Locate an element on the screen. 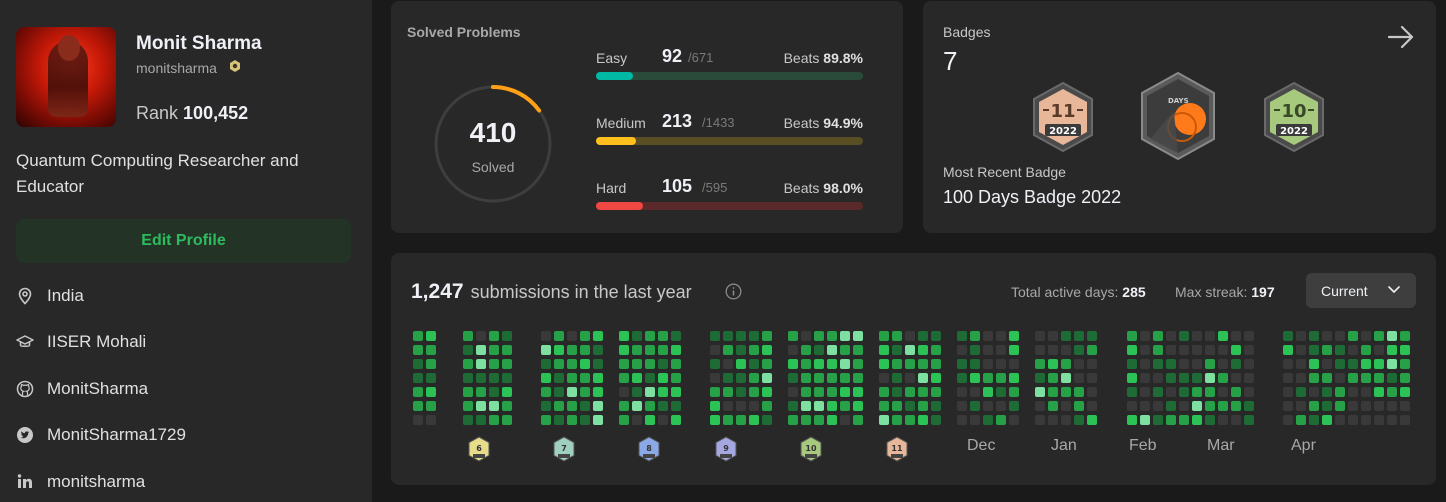 The image size is (1446, 502). arrow-right-icon is located at coordinates (1401, 37).